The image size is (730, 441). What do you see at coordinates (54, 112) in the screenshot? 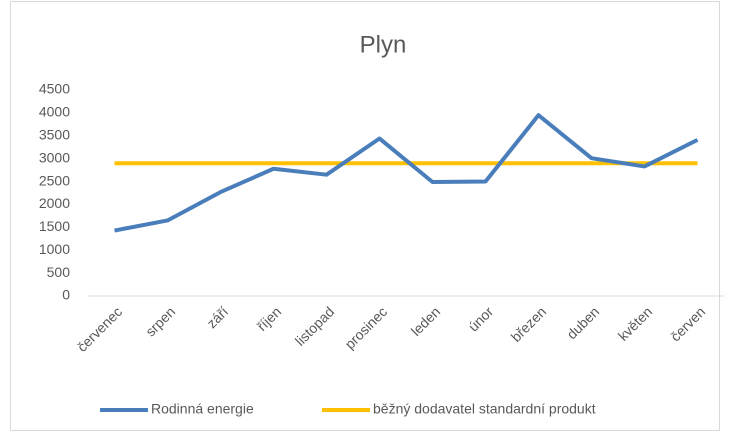
I see `y-tick-label: 4000` at bounding box center [54, 112].